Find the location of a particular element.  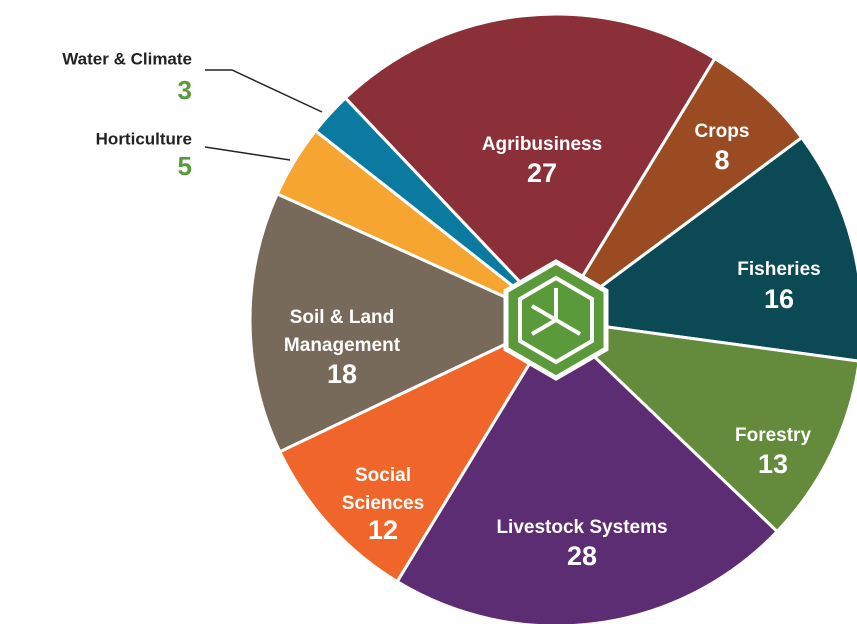

slice-value: 27 is located at coordinates (542, 173).